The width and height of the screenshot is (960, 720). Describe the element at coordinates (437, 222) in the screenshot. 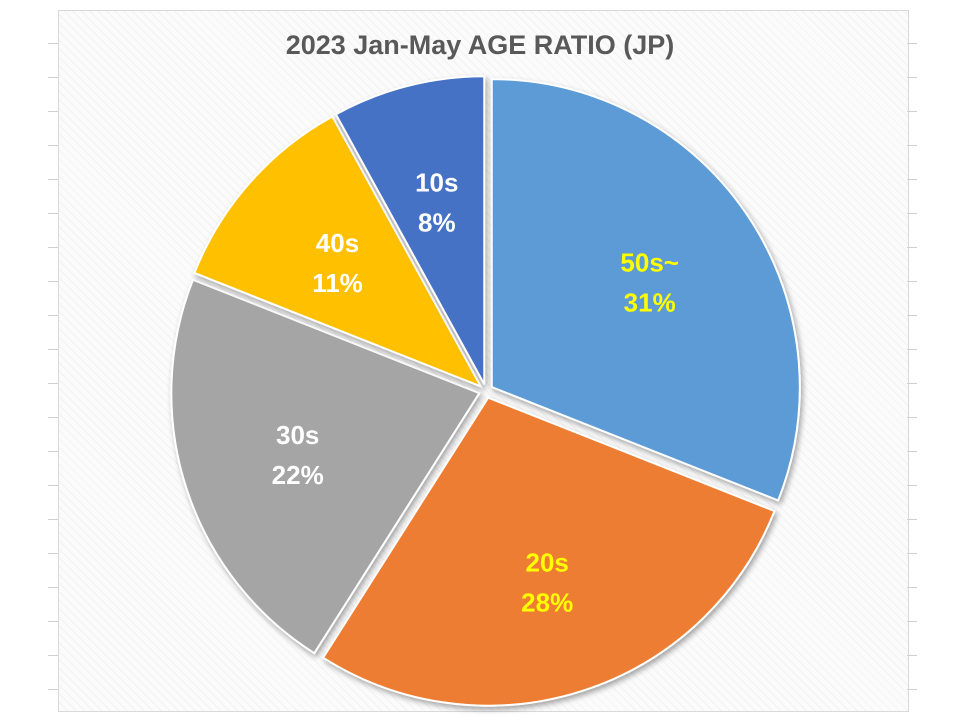

I see `slice-percent-label: 8%` at that location.